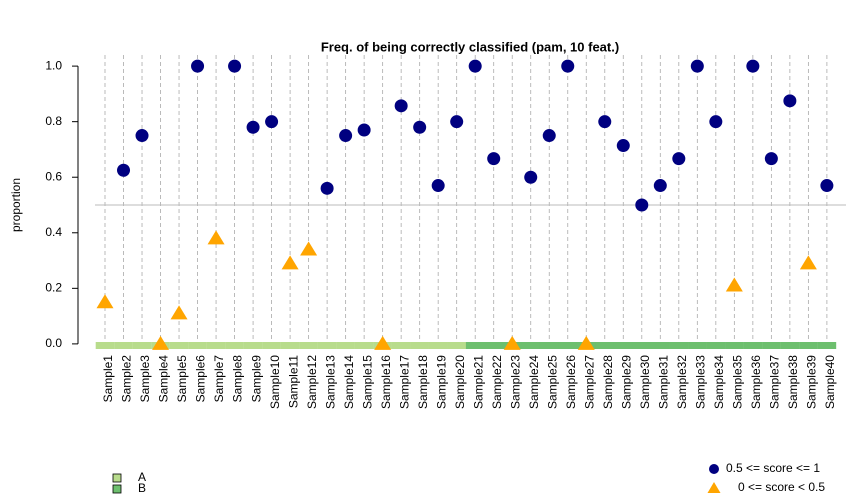 The width and height of the screenshot is (846, 496). I want to click on x-tick-label: Sample40, so click(830, 382).